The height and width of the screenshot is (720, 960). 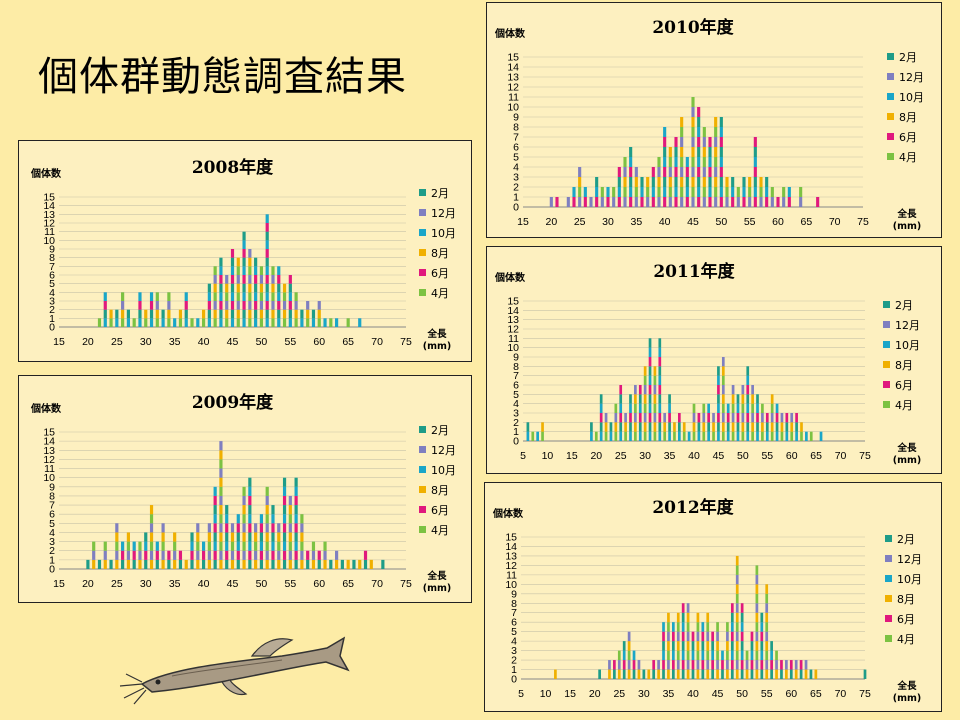 I want to click on legend-swatch, so click(x=422, y=292).